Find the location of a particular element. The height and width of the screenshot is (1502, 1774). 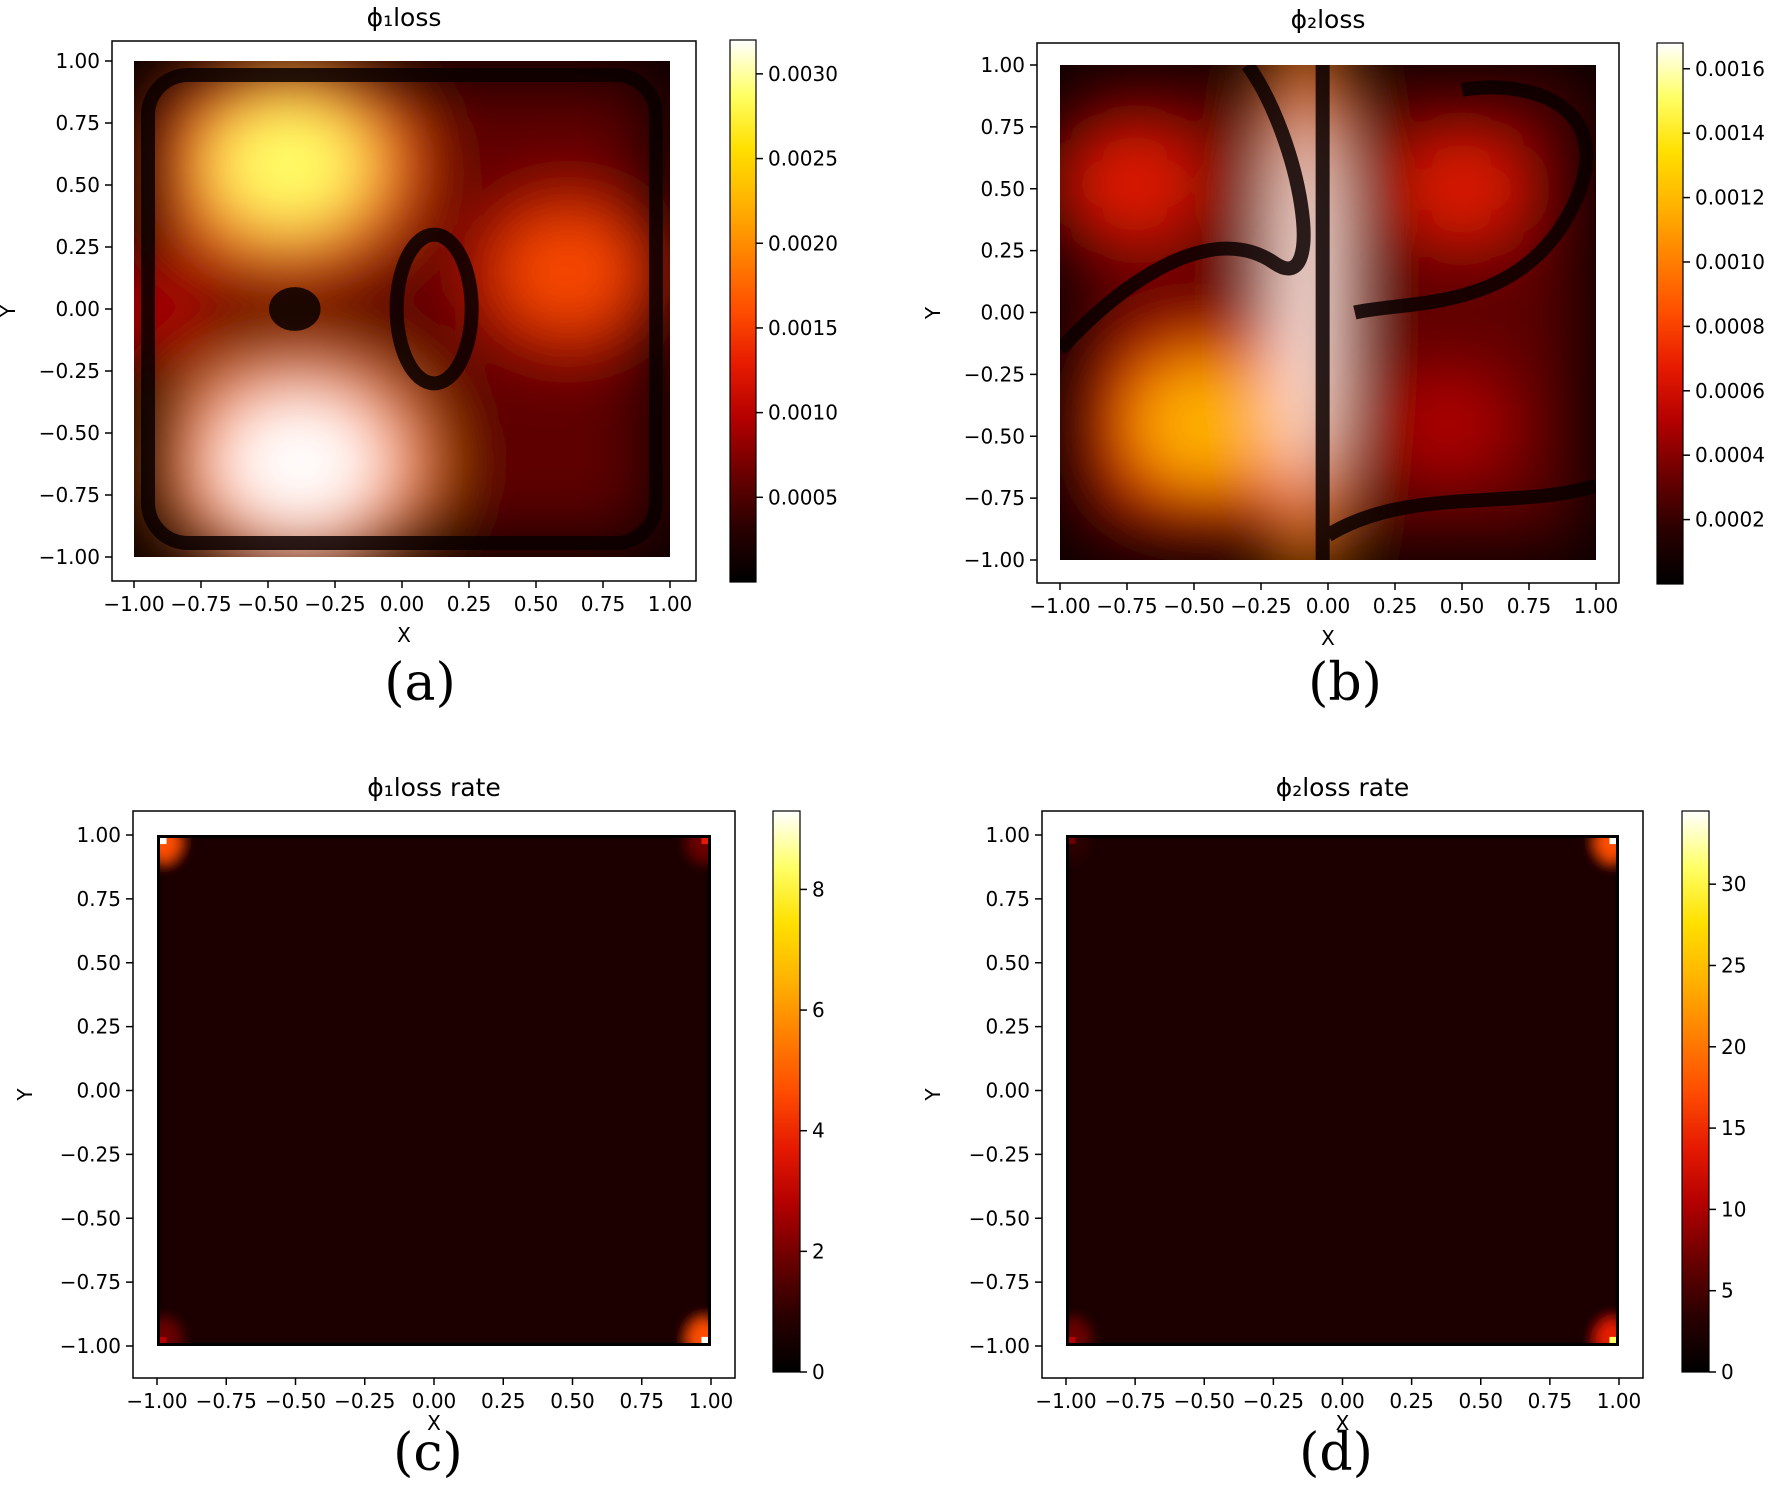

colorbar-label-c-3: 6 is located at coordinates (818, 1010).